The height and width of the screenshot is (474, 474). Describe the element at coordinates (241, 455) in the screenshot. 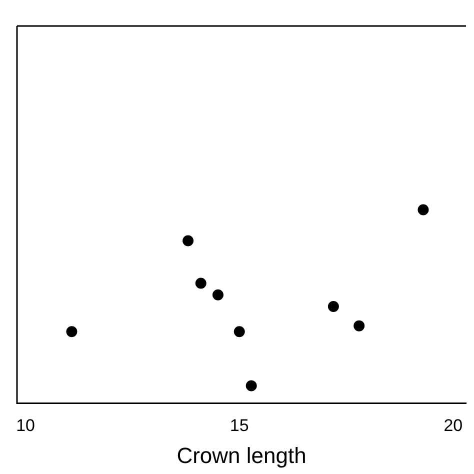

I see `x-axis-title: Crown length` at that location.